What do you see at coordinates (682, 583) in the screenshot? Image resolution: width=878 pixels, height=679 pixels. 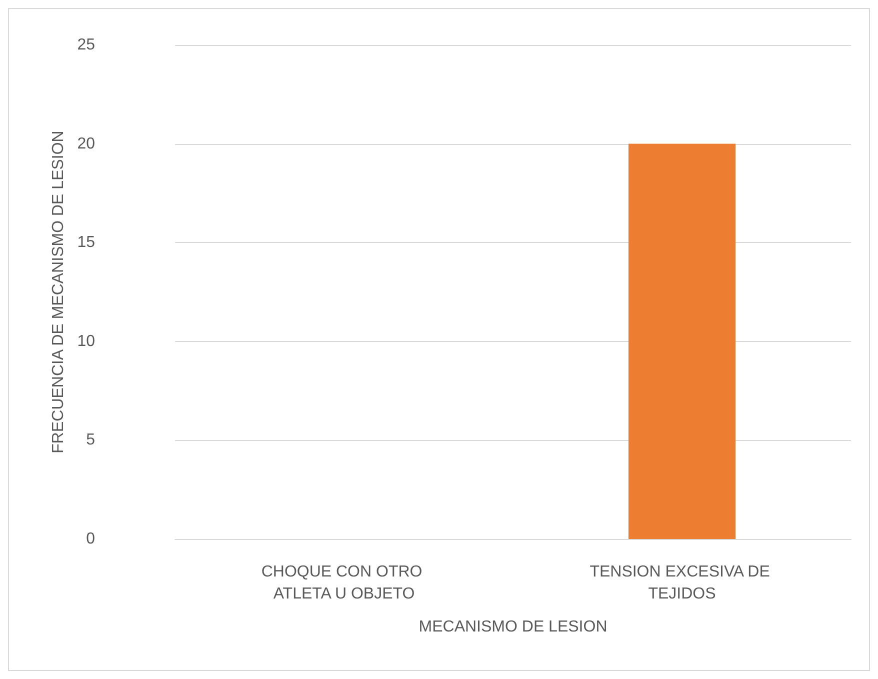 I see `x-tick-label: TENSION EXCESIVA DE TEJIDOS` at bounding box center [682, 583].